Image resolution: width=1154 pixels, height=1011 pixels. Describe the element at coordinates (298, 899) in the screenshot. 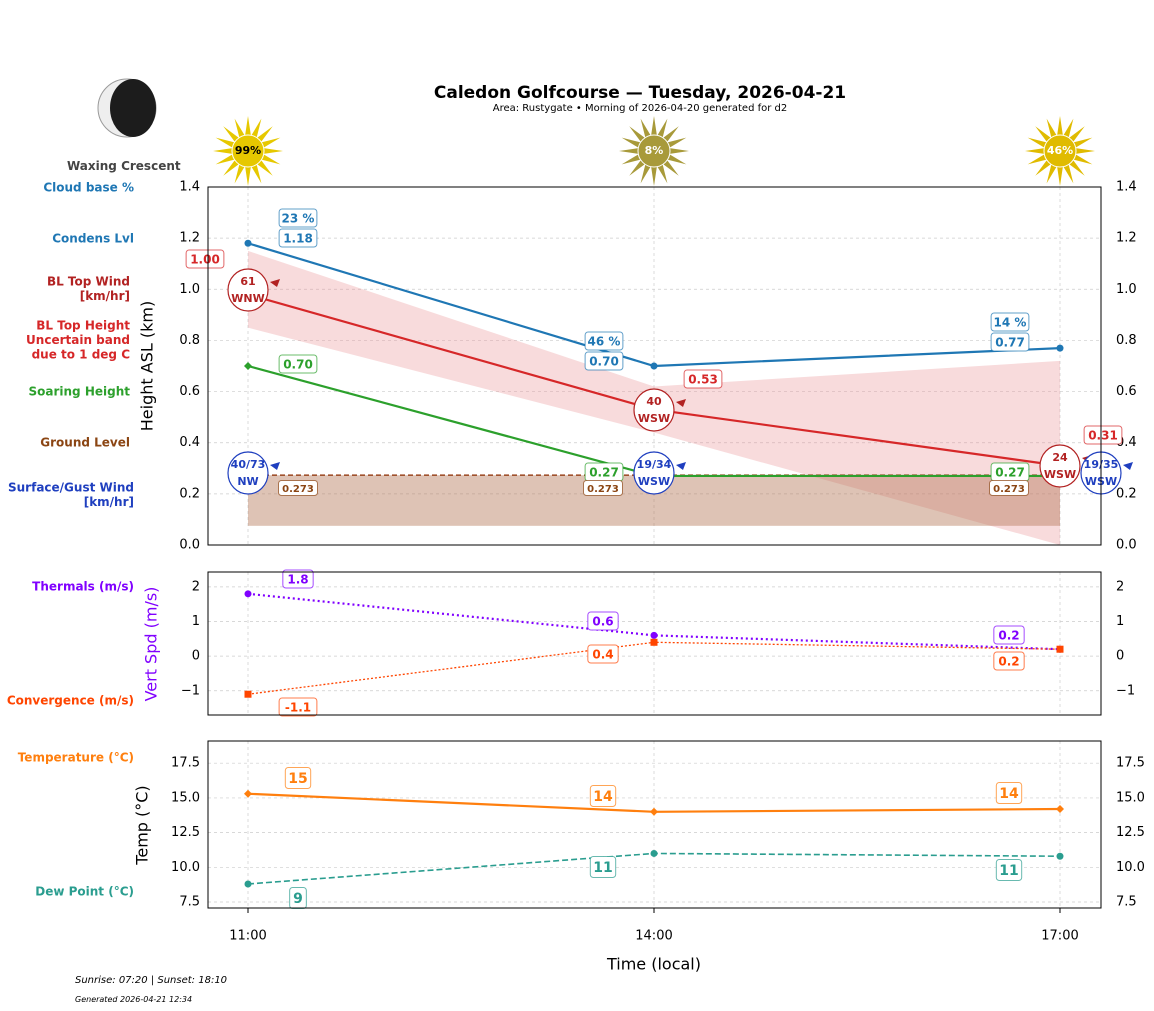

I see `dewpoint-label: 9` at that location.